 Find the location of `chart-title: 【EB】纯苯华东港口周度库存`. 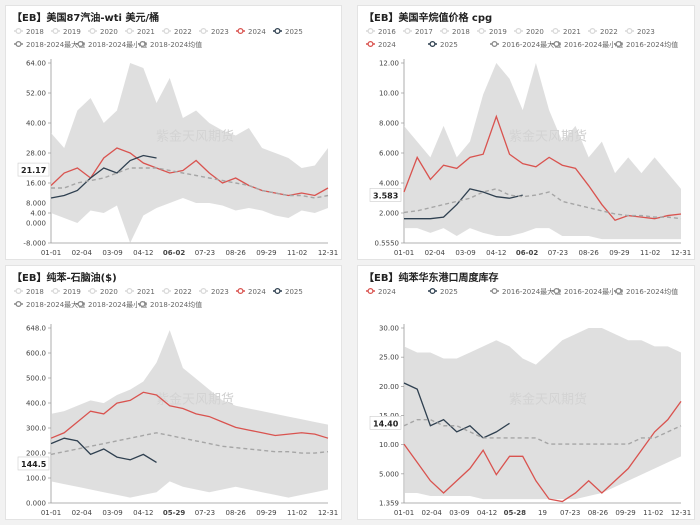

chart-title: 【EB】纯苯华东港口周度库存 is located at coordinates (431, 277).